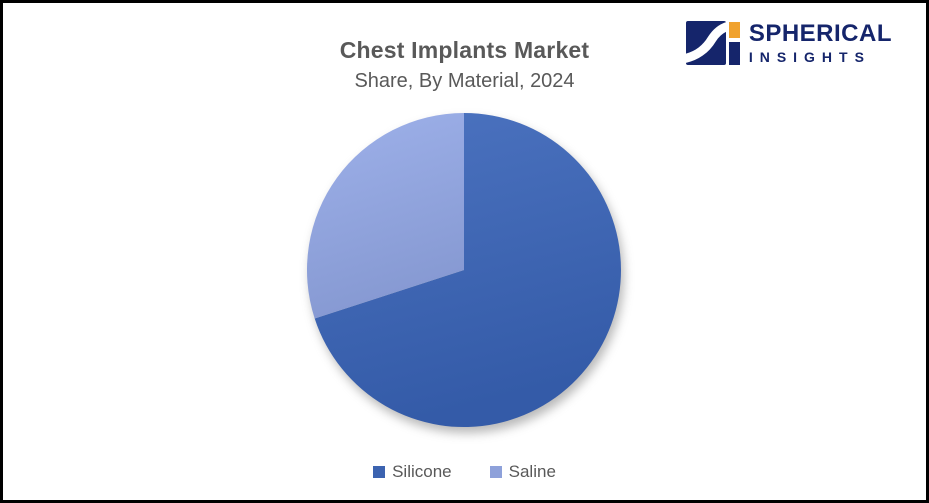  I want to click on chart-subtitle: Share, By Material, 2024, so click(464, 81).